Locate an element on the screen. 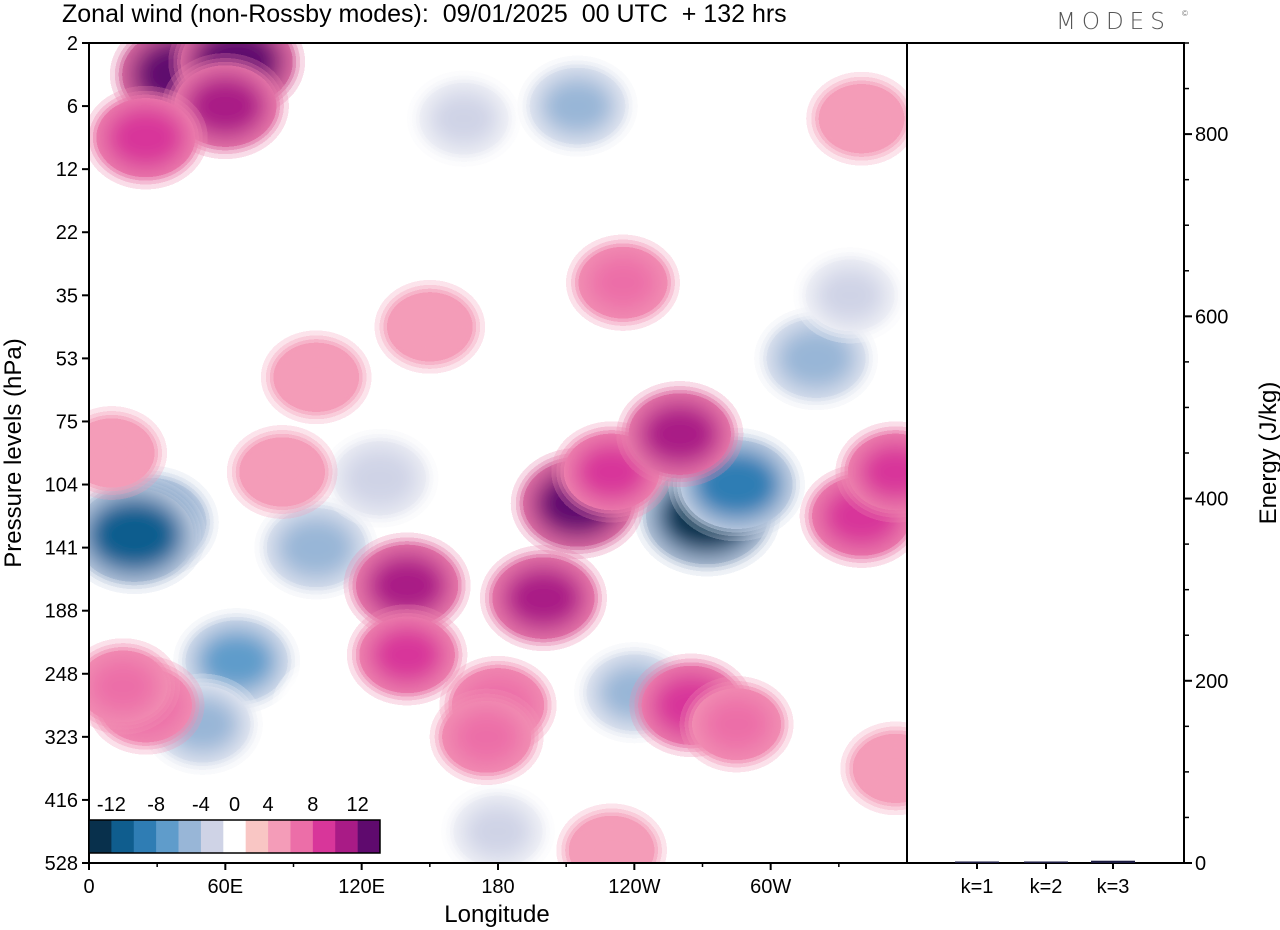 Image resolution: width=1280 pixels, height=930 pixels. y-tick-label: 141 is located at coordinates (61, 549).